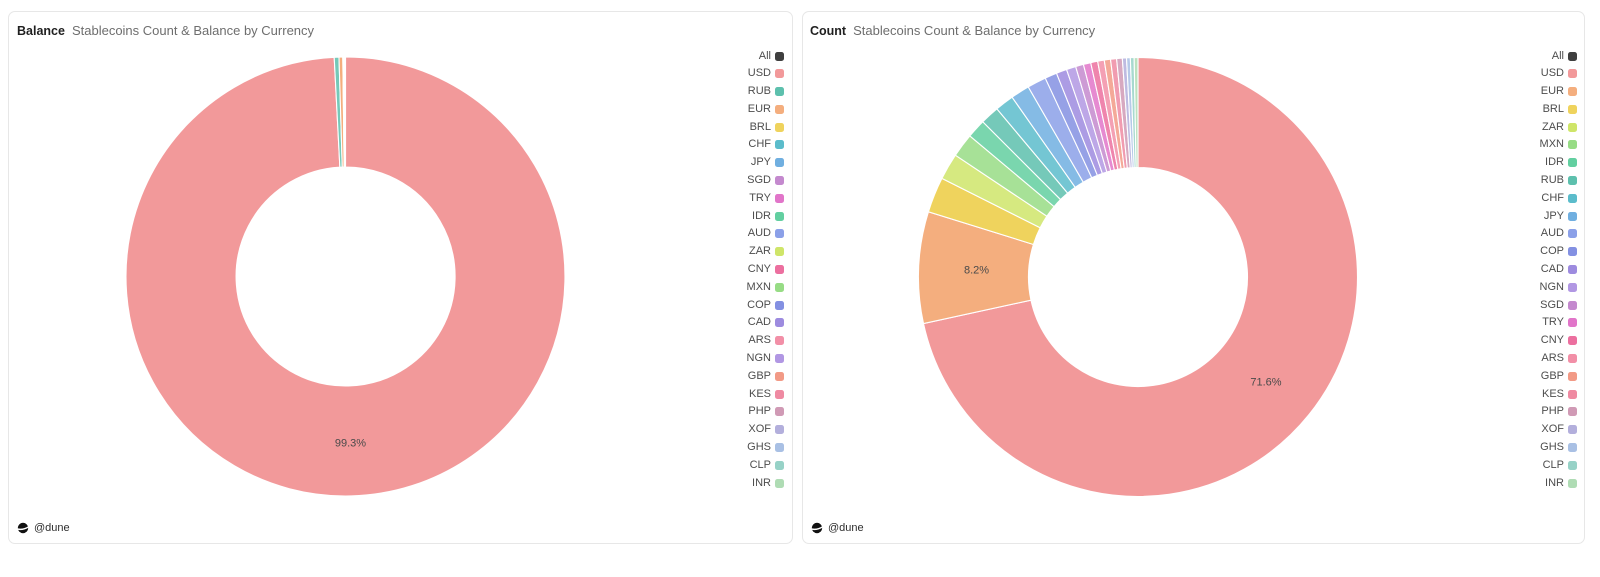  What do you see at coordinates (350, 444) in the screenshot?
I see `svg-text: 99.3%` at bounding box center [350, 444].